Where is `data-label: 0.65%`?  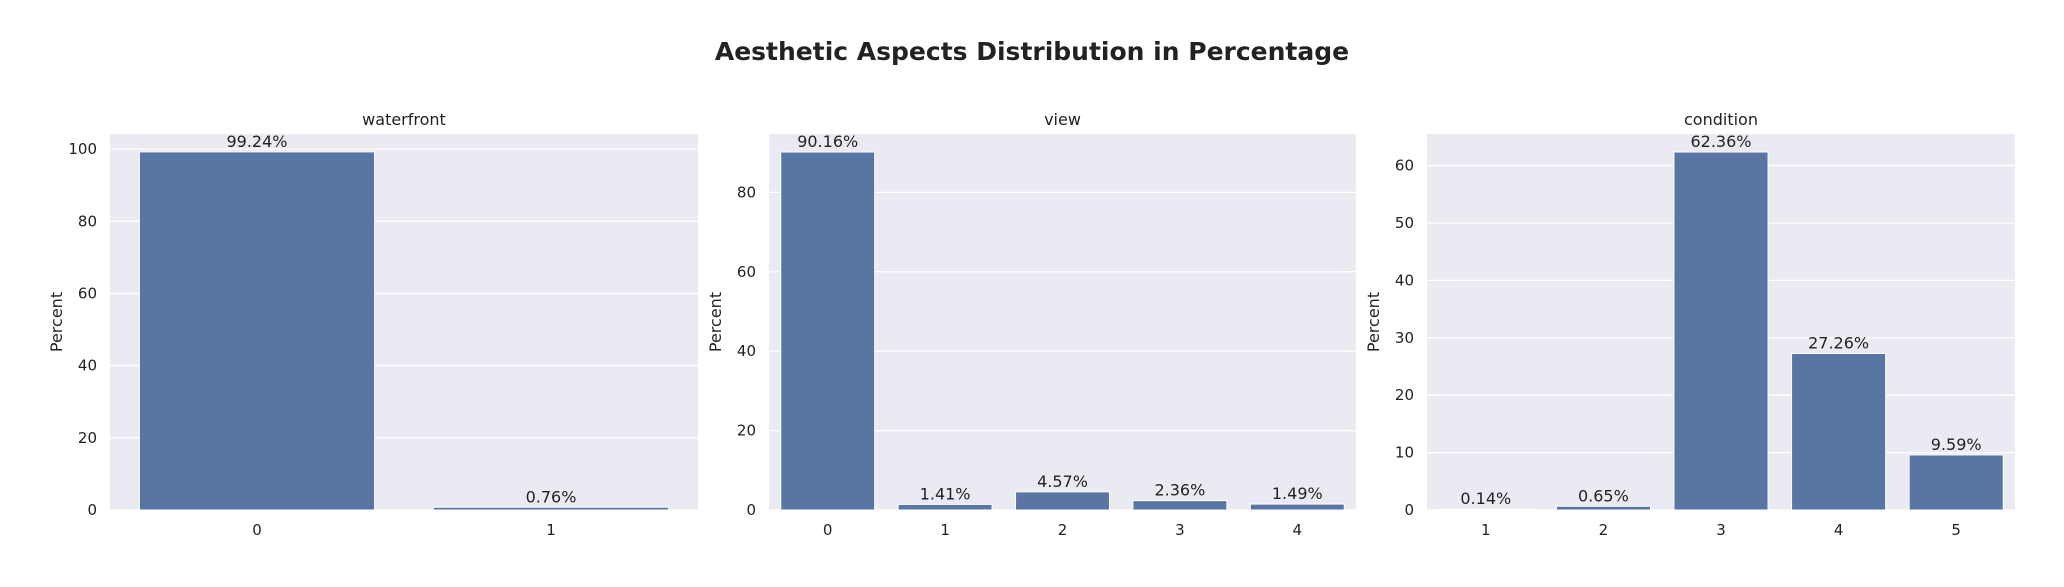 data-label: 0.65% is located at coordinates (1603, 495).